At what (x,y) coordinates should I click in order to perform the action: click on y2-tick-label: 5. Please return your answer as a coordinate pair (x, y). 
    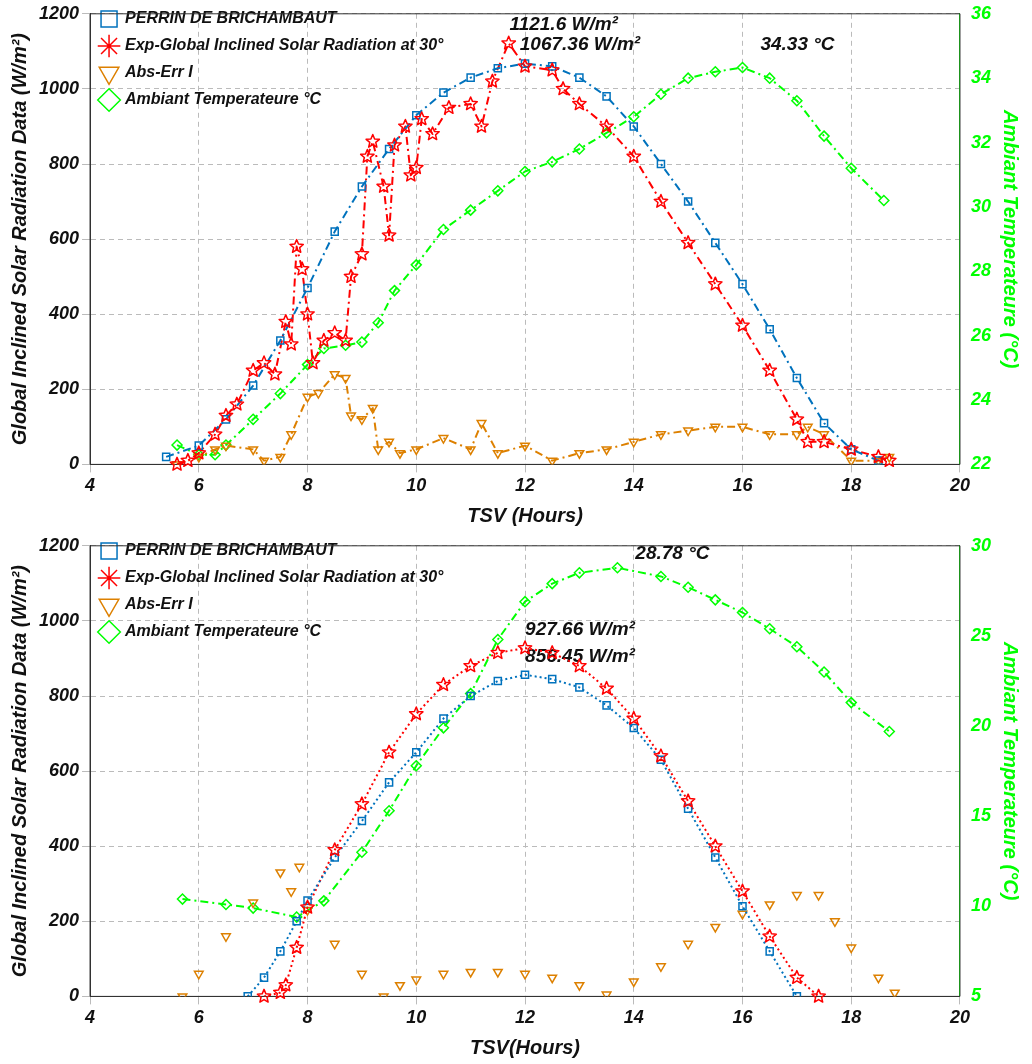
    Looking at the image, I should click on (976, 995).